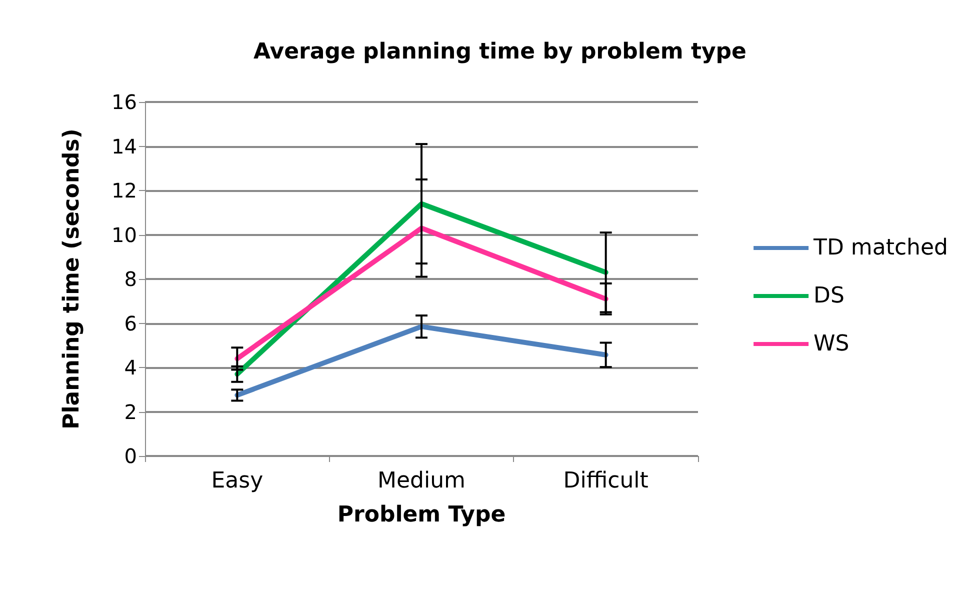 Image resolution: width=971 pixels, height=592 pixels. I want to click on y-tick-label: 0, so click(130, 456).